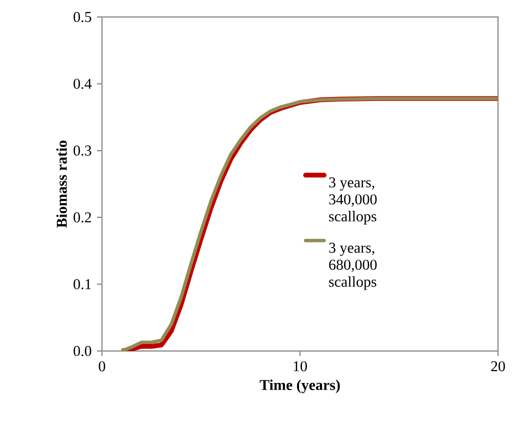 Image resolution: width=513 pixels, height=442 pixels. Describe the element at coordinates (353, 200) in the screenshot. I see `legend-label: 3 years, 340,000 scallops` at that location.